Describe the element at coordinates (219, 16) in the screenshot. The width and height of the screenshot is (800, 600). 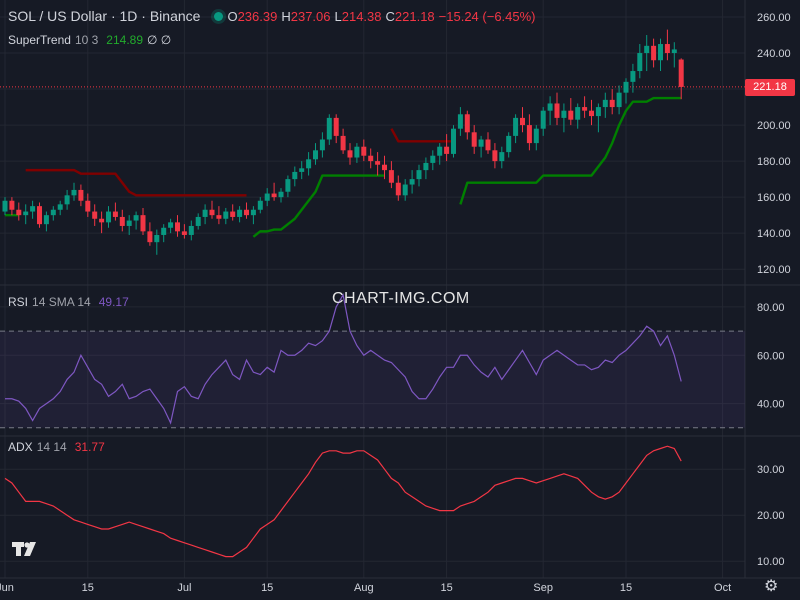
I see `market-status-icon` at that location.